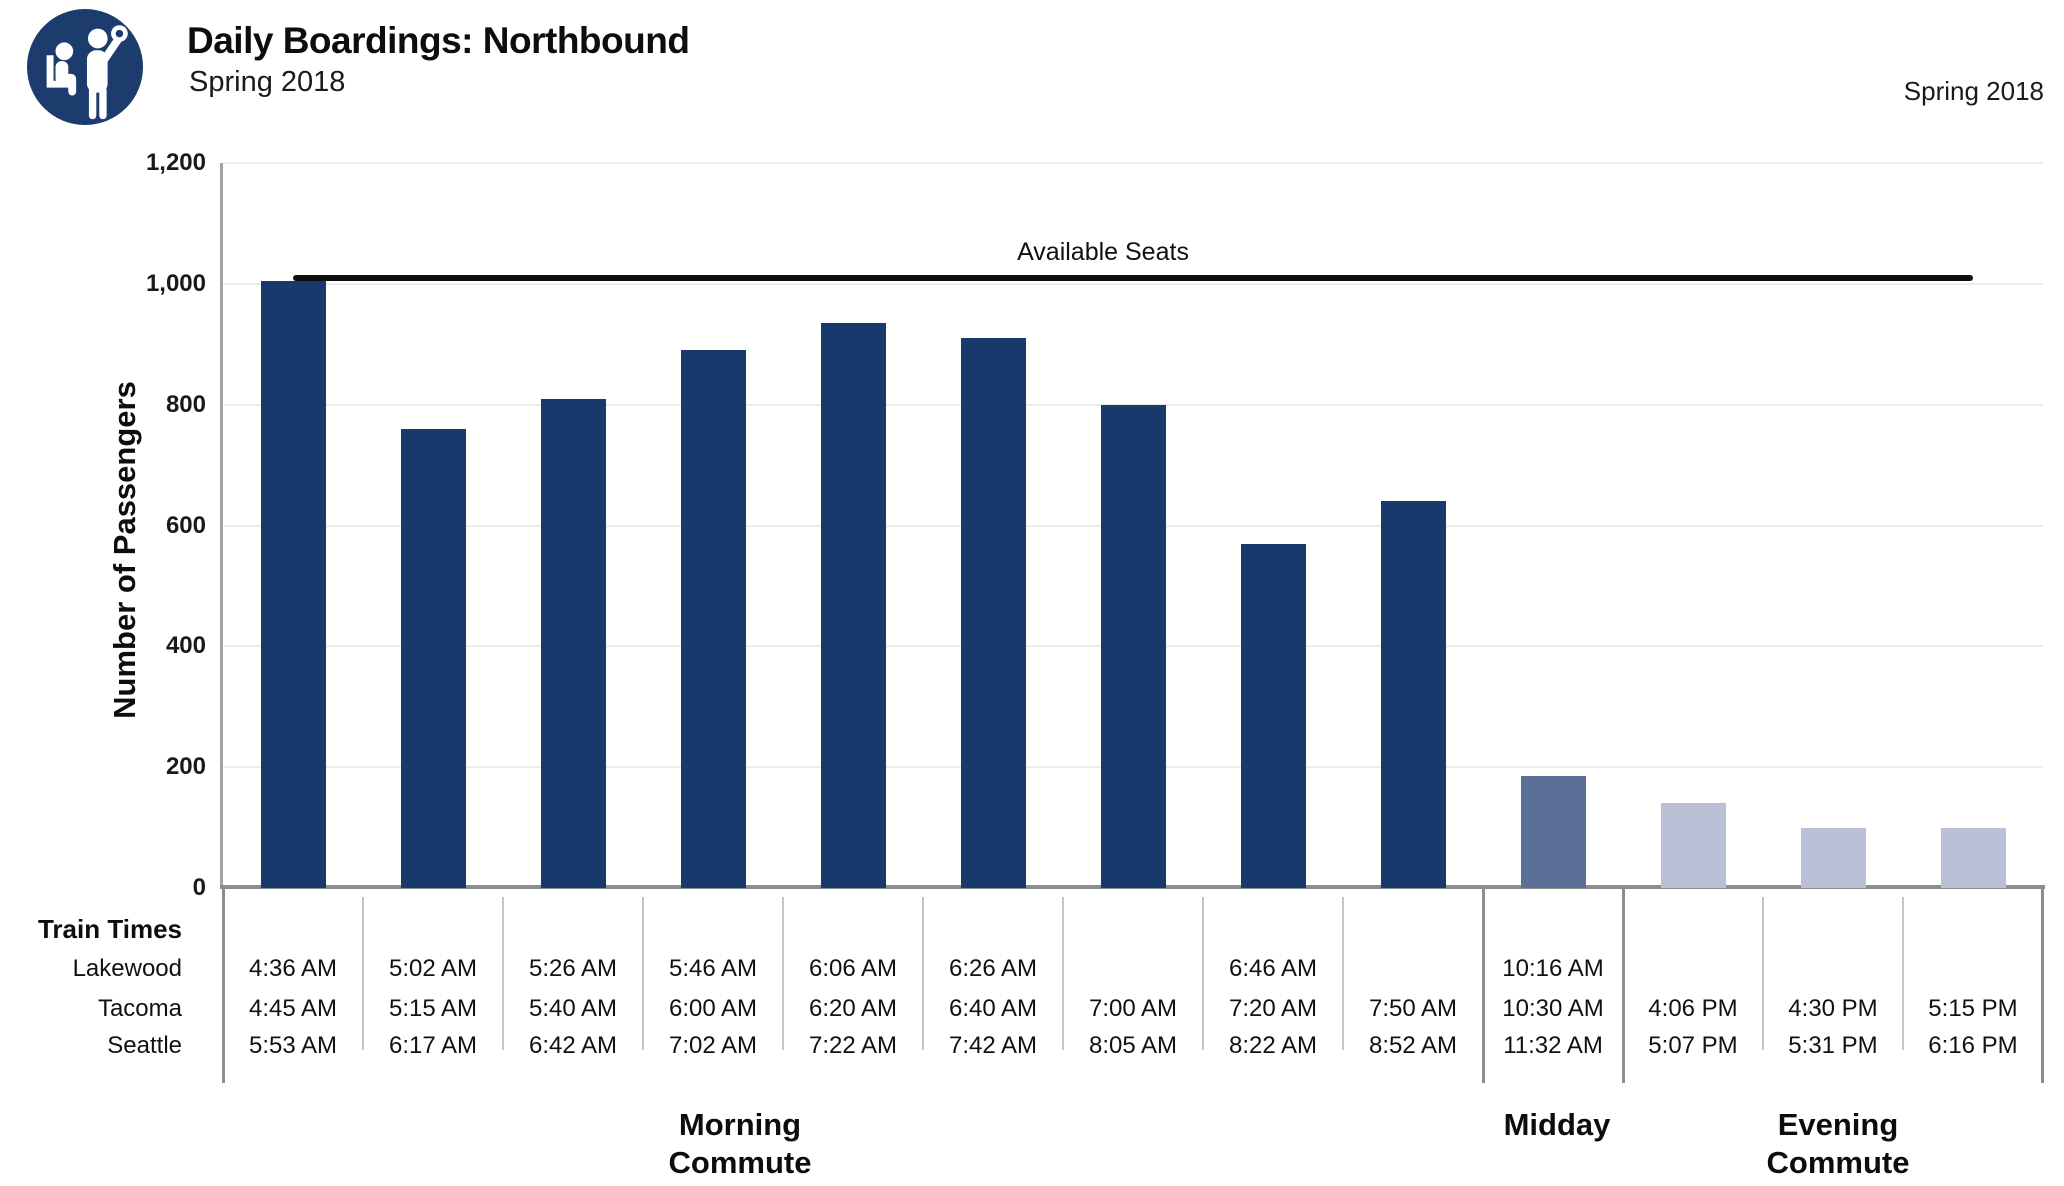  Describe the element at coordinates (853, 605) in the screenshot. I see `bar-606am` at that location.